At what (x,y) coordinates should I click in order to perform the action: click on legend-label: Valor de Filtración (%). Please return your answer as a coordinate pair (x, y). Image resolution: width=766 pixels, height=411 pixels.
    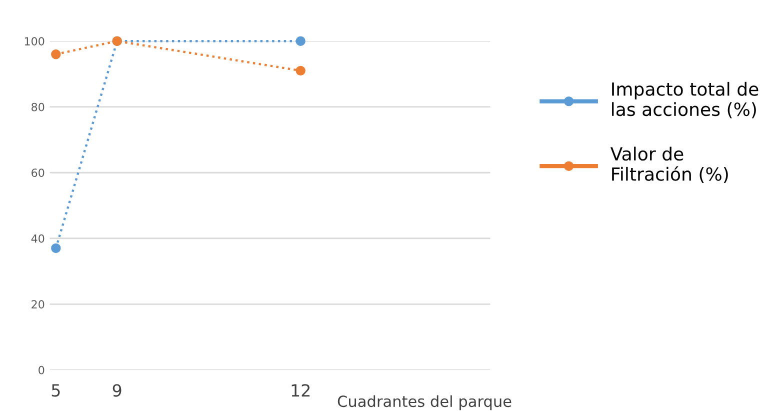
    Looking at the image, I should click on (669, 165).